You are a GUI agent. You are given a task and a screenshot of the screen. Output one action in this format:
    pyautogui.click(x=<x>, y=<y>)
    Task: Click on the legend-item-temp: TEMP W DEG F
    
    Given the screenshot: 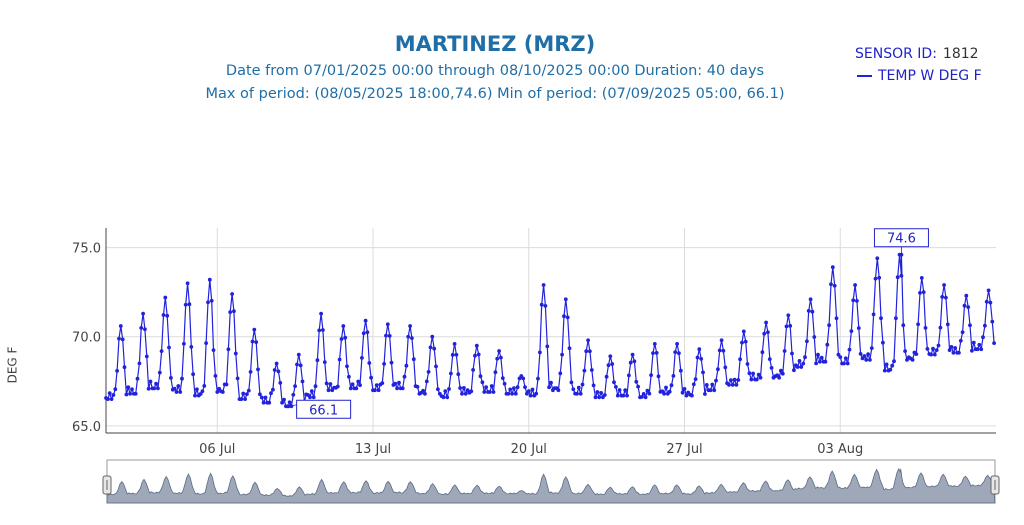 What is the action you would take?
    pyautogui.click(x=918, y=79)
    